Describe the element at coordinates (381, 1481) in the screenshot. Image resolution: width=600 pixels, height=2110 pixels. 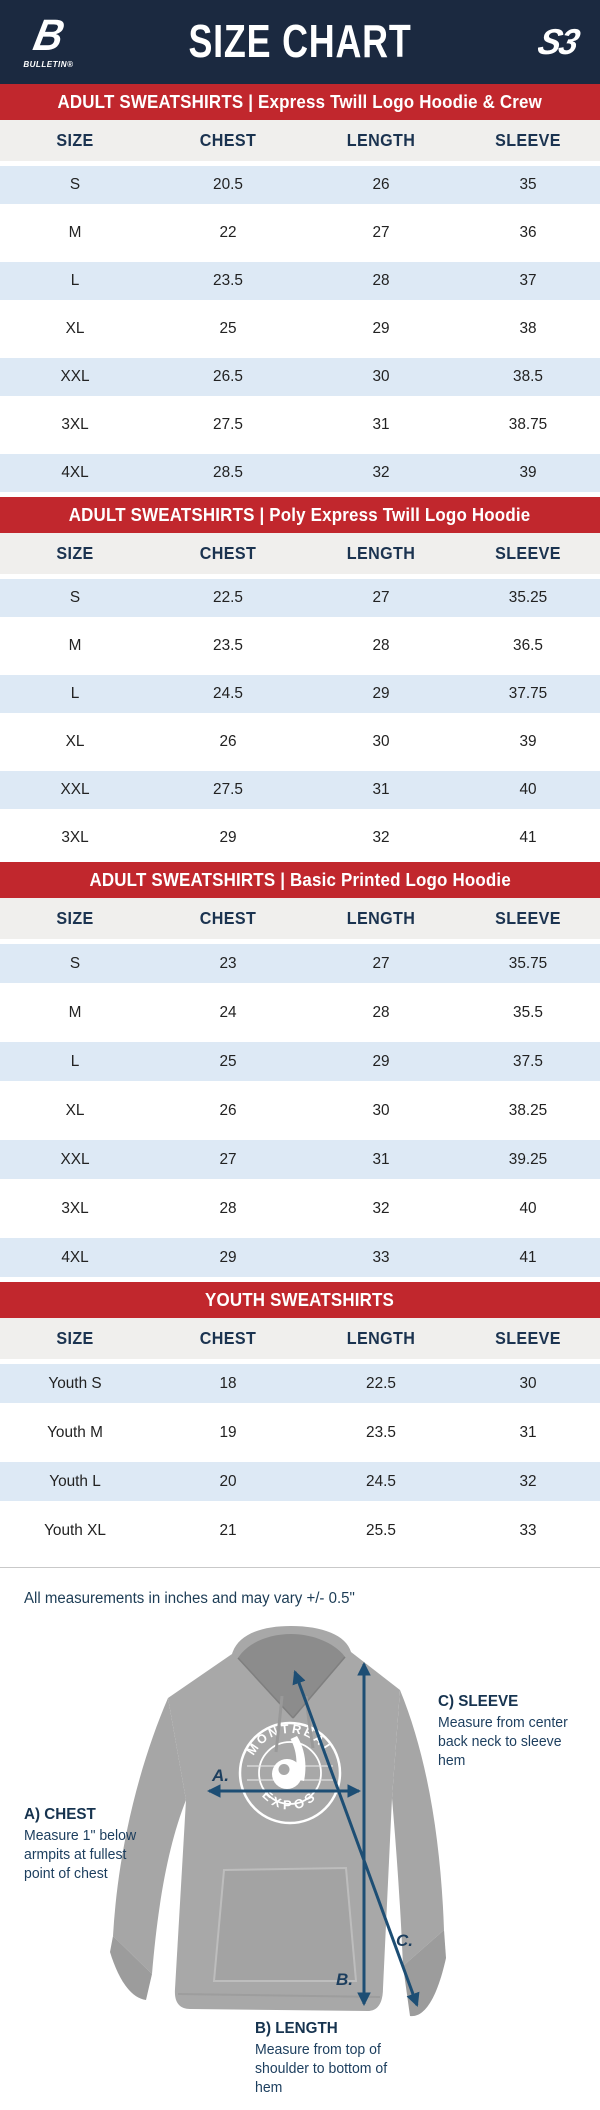
I see `cell-length: 24.5` at that location.